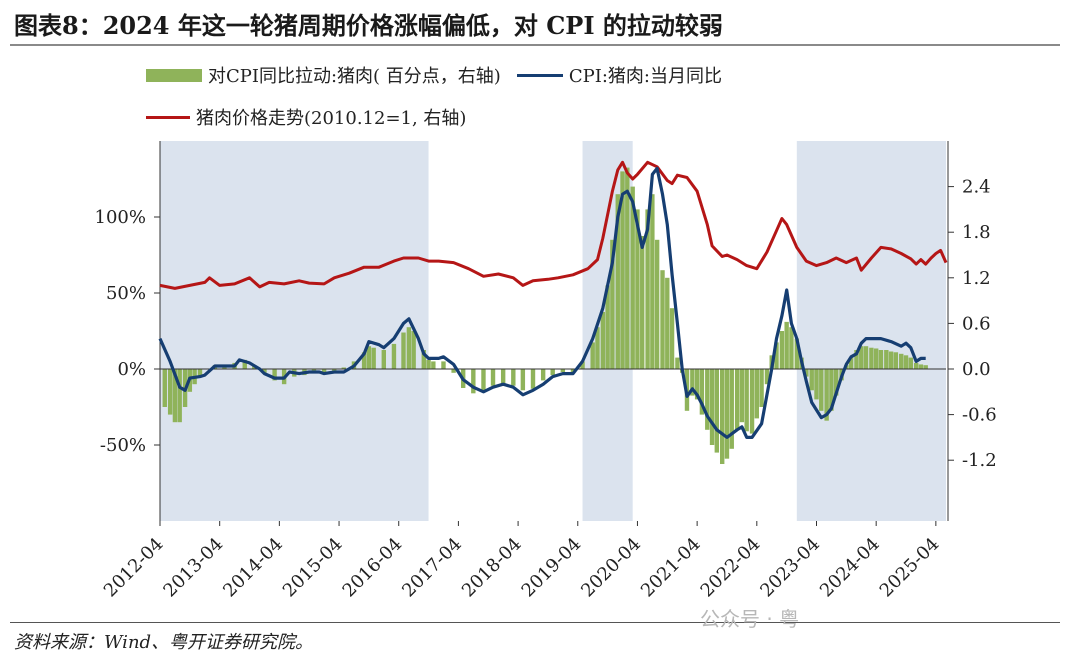  I want to click on left-tick-label-3: -50%, so click(123, 445).